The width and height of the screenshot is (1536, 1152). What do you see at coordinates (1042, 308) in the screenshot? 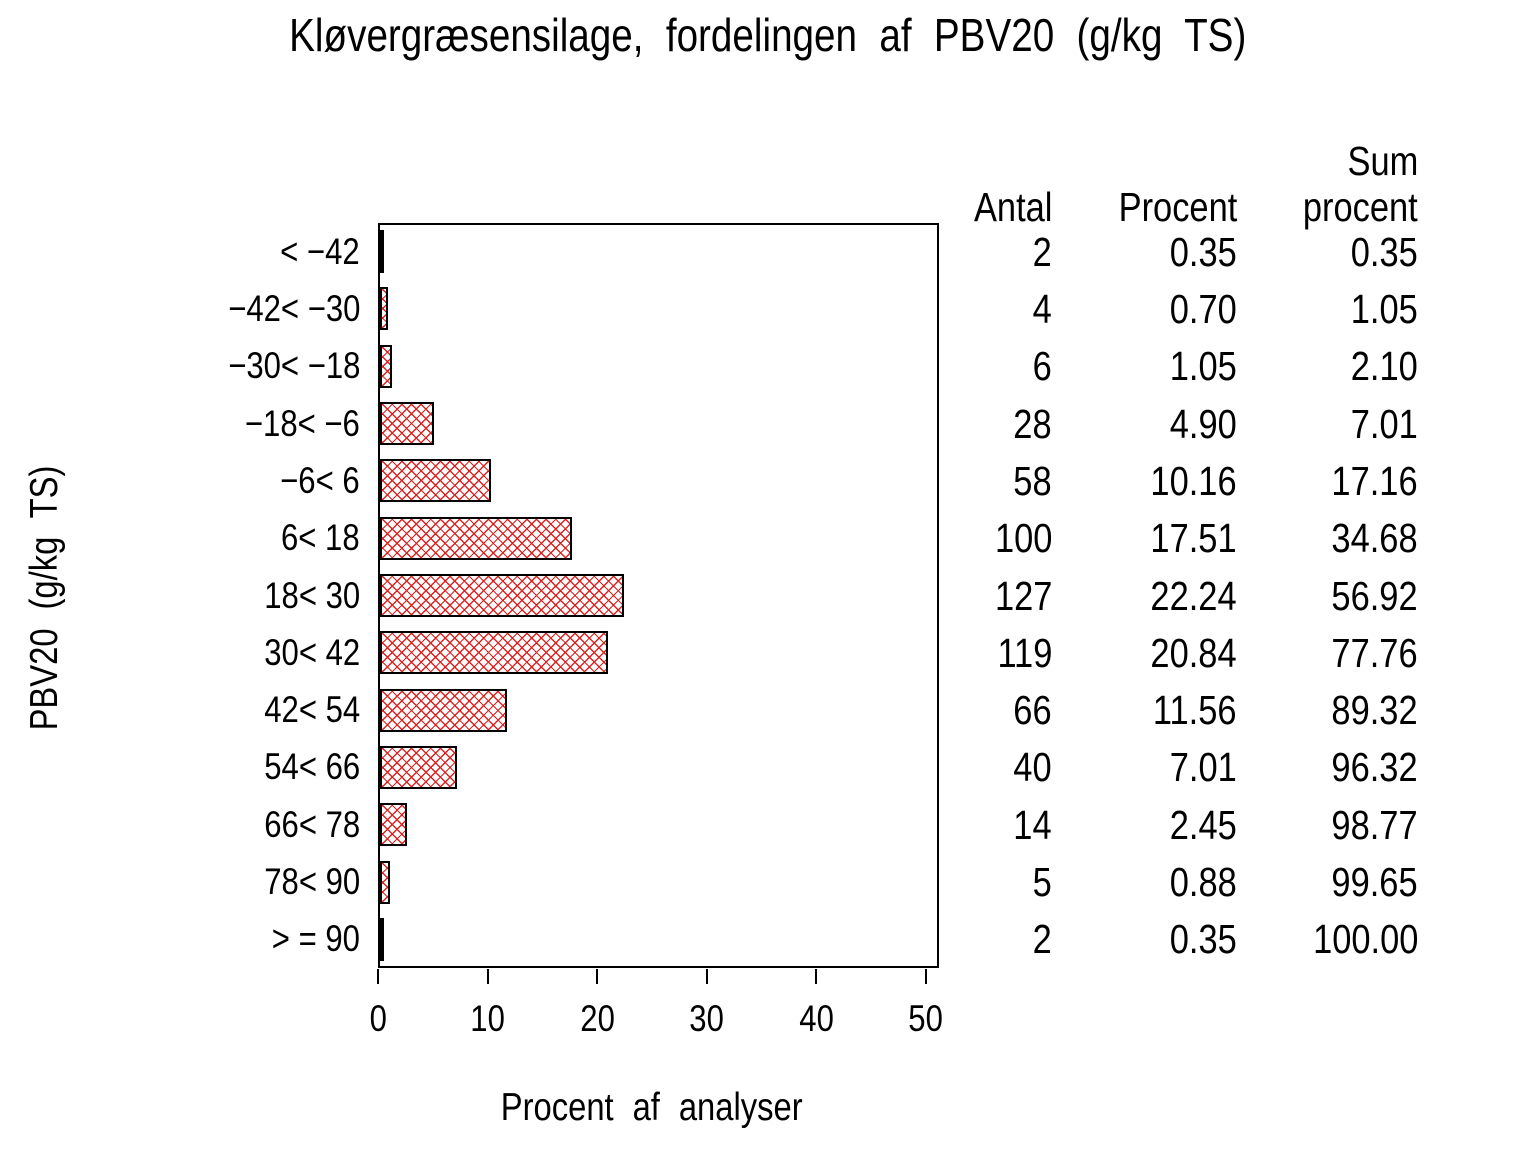
I see `antal-cell: 4` at bounding box center [1042, 308].